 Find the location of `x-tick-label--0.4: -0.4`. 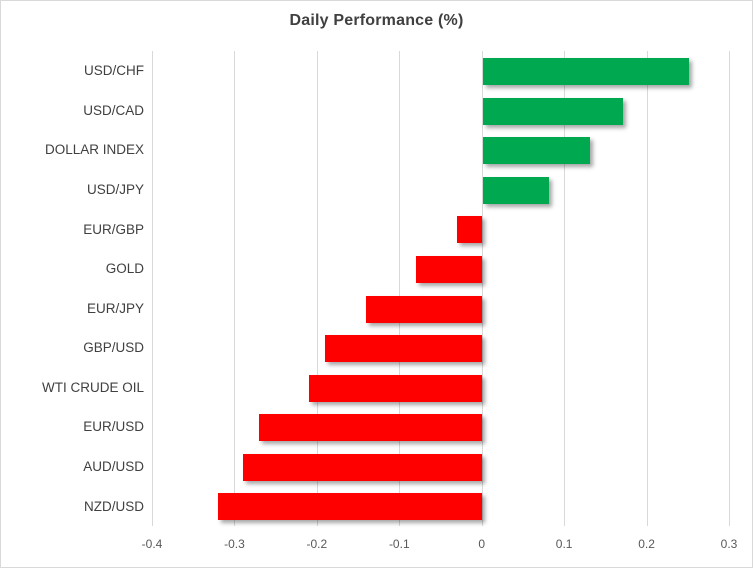

x-tick-label--0.4: -0.4 is located at coordinates (152, 544).